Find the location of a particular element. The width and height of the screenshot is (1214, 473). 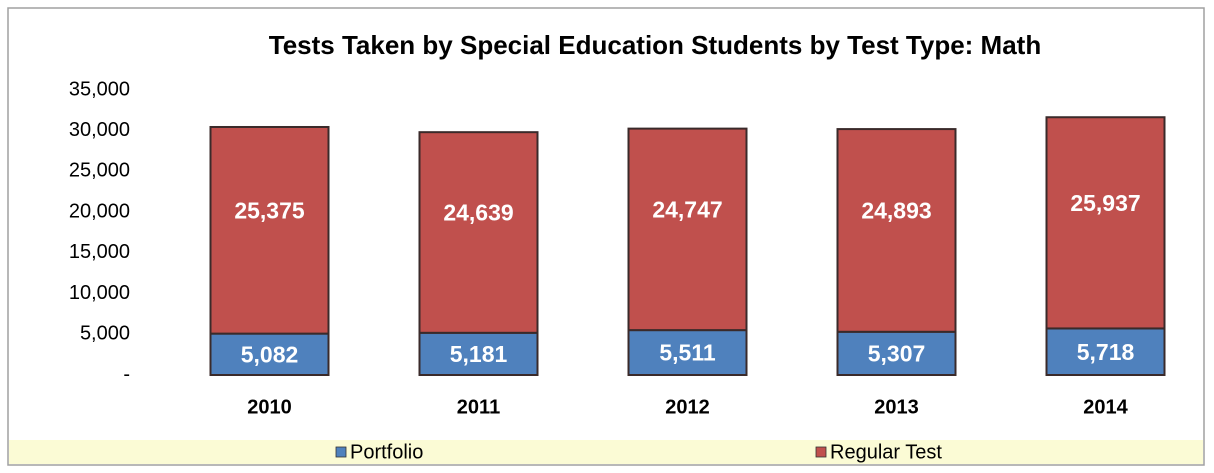

y-tick-label: 15,000 is located at coordinates (99, 252).